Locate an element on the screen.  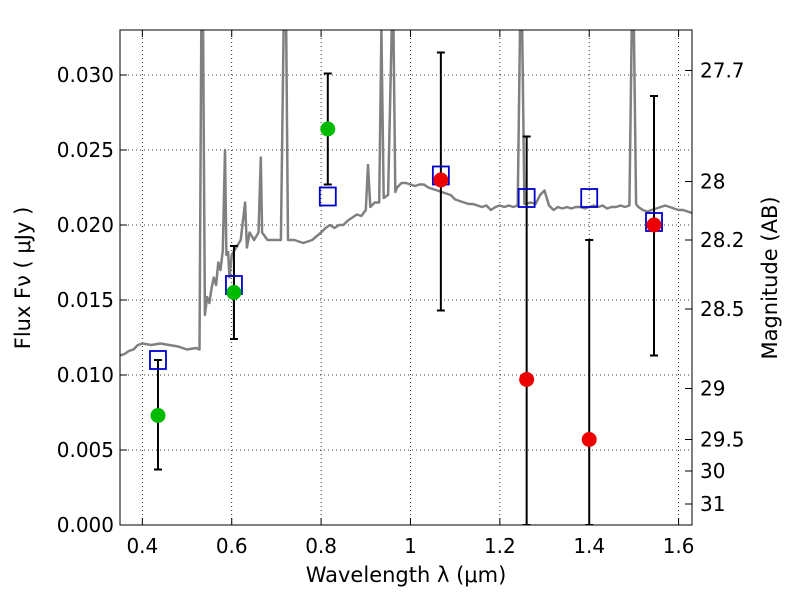
y2-tick-label: 28.2 is located at coordinates (722, 240).